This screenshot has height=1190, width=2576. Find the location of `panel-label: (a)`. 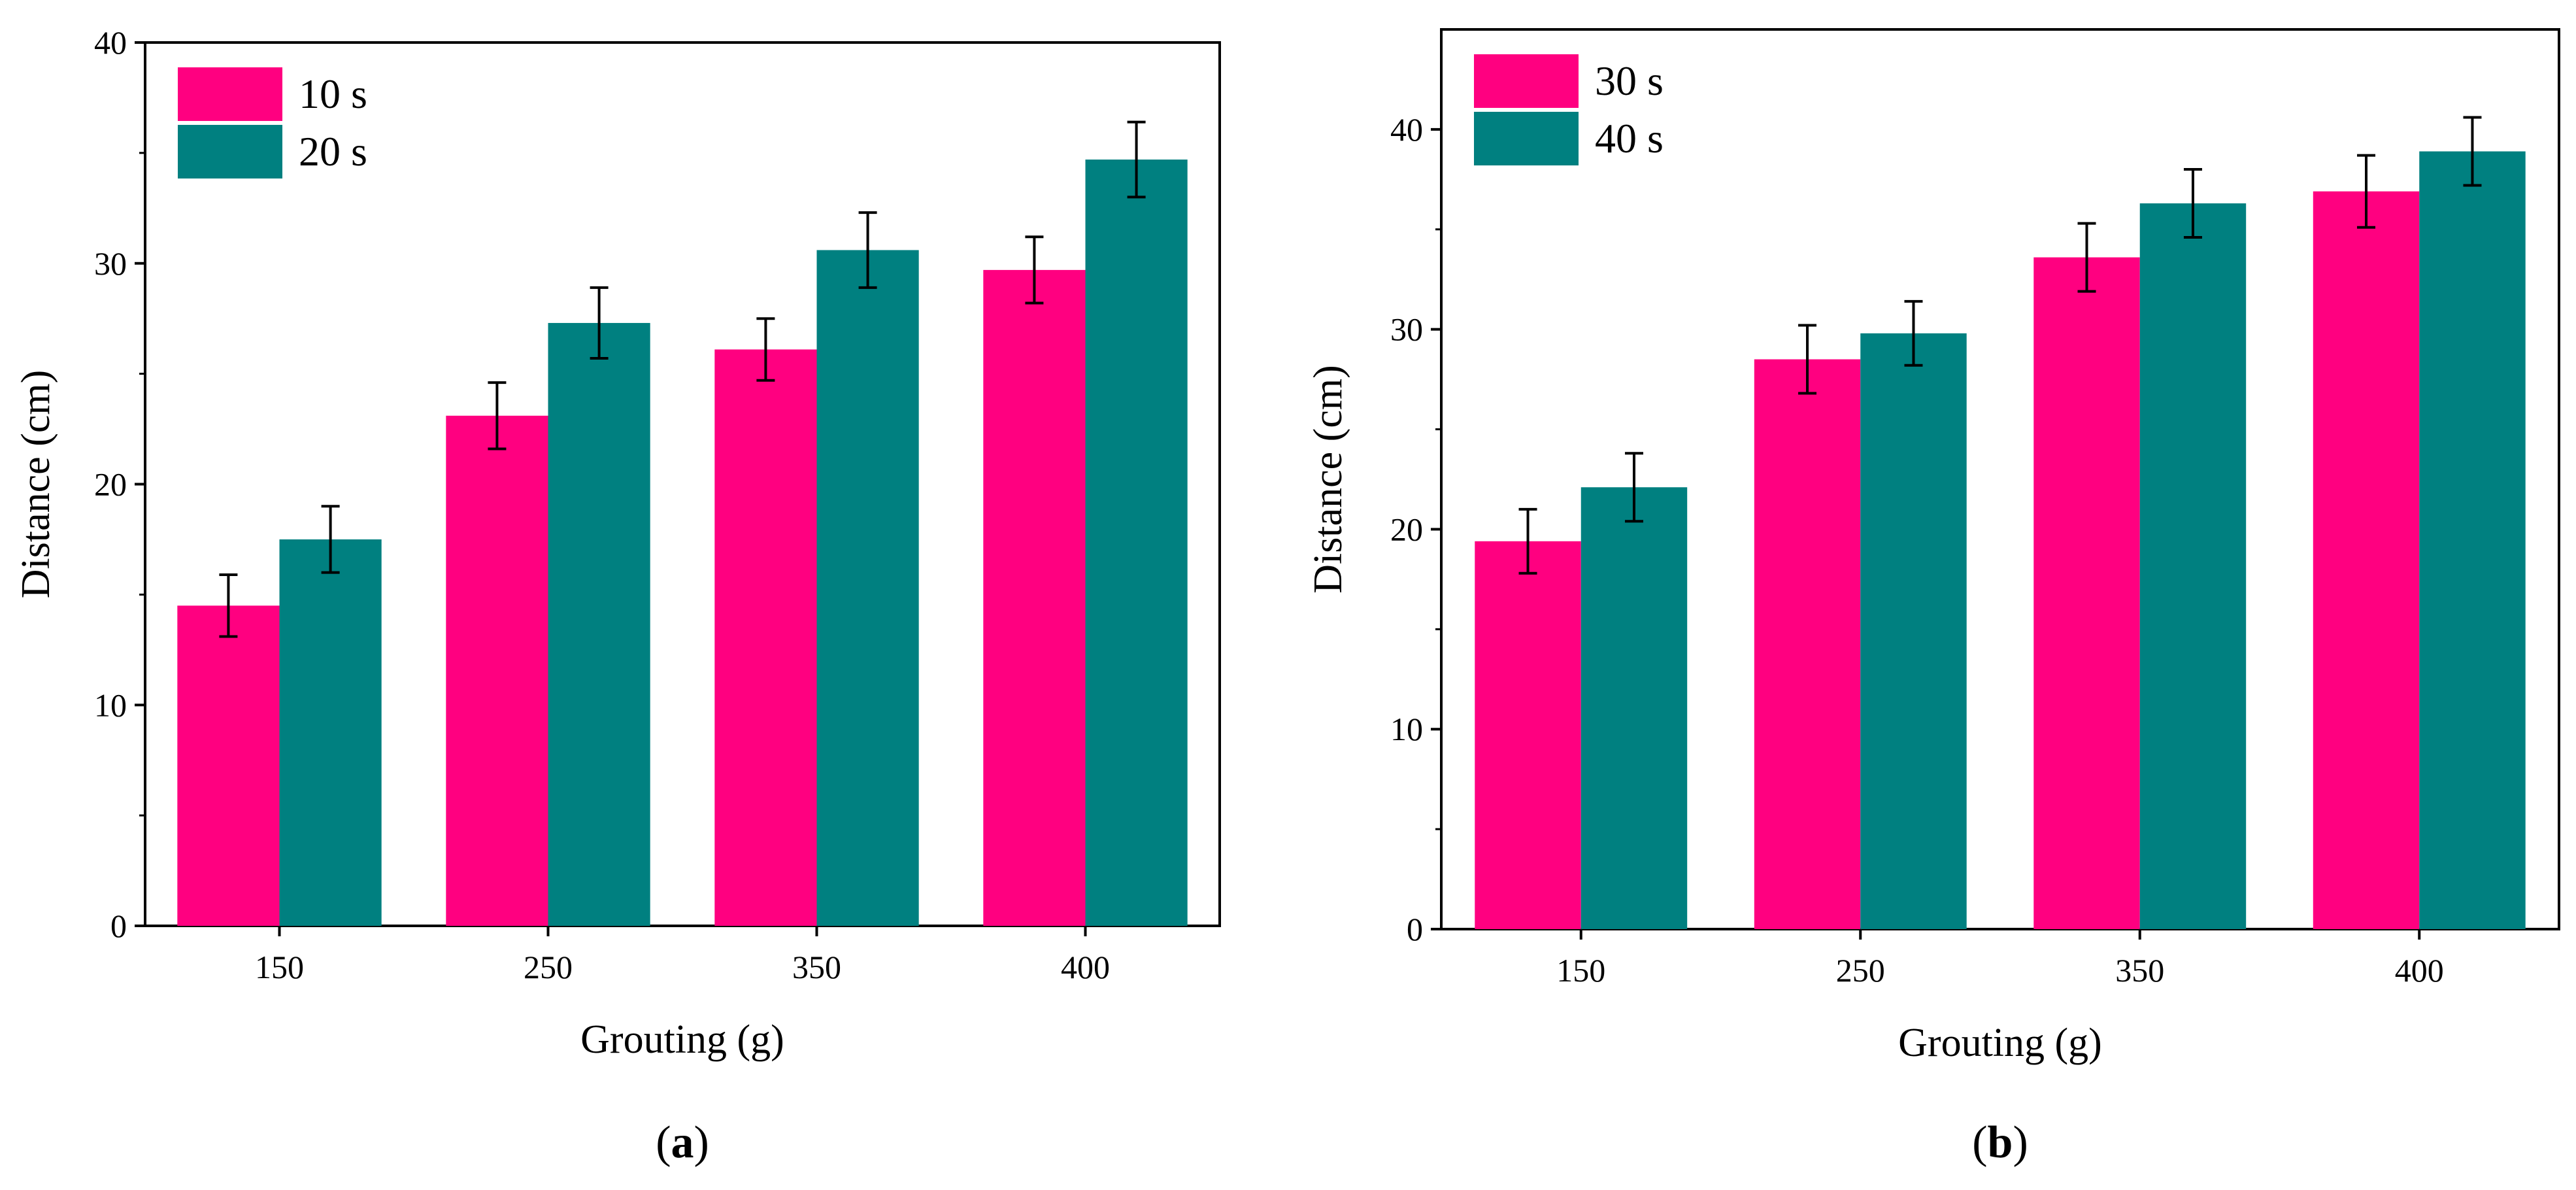

panel-label: (a) is located at coordinates (682, 1142).